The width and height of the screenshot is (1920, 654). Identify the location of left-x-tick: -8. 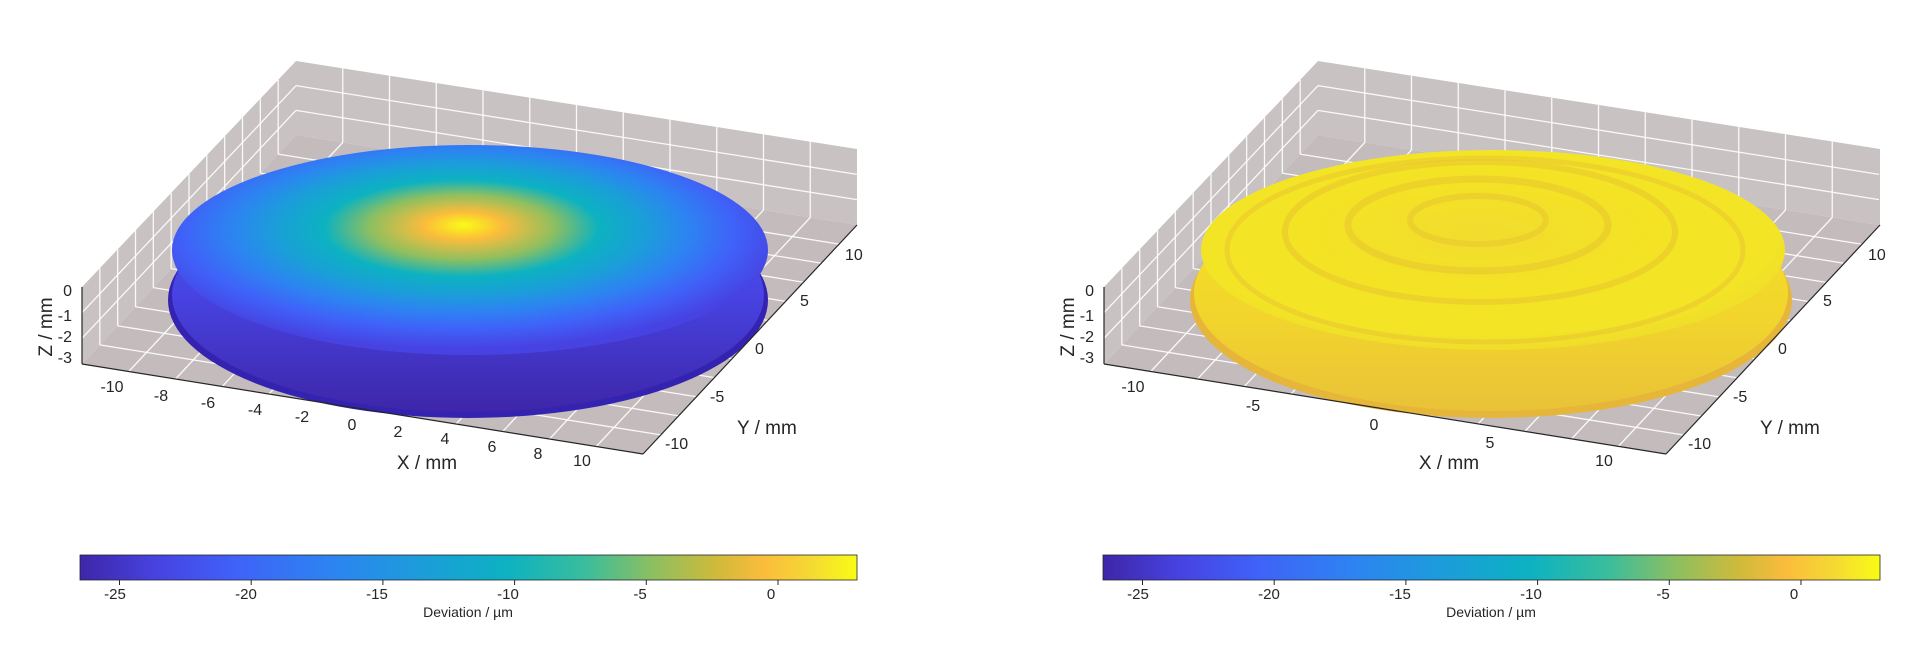
(161, 396).